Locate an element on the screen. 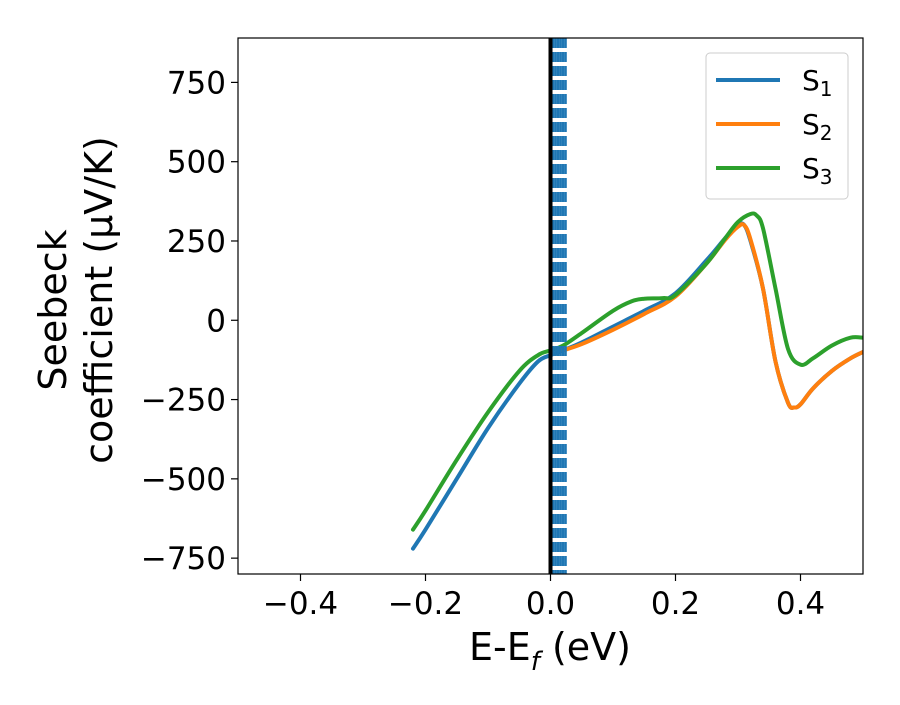  y-tick-label: 500 is located at coordinates (196, 163).